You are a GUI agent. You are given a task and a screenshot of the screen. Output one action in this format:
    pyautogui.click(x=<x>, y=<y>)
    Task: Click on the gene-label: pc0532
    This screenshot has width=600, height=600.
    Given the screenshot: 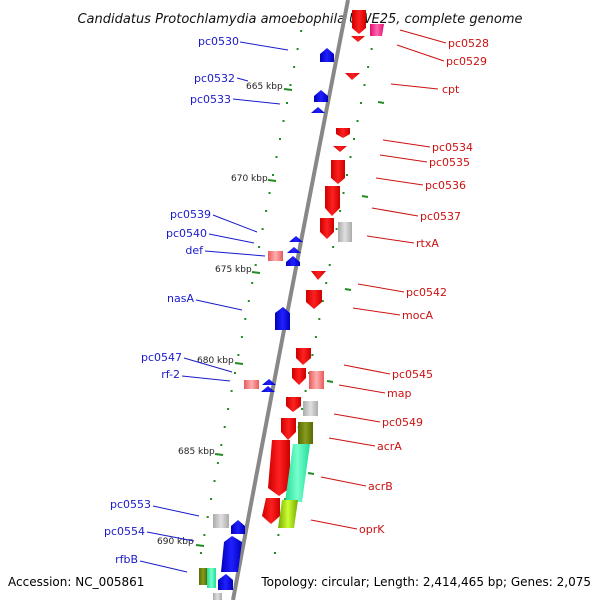 What is the action you would take?
    pyautogui.click(x=214, y=78)
    